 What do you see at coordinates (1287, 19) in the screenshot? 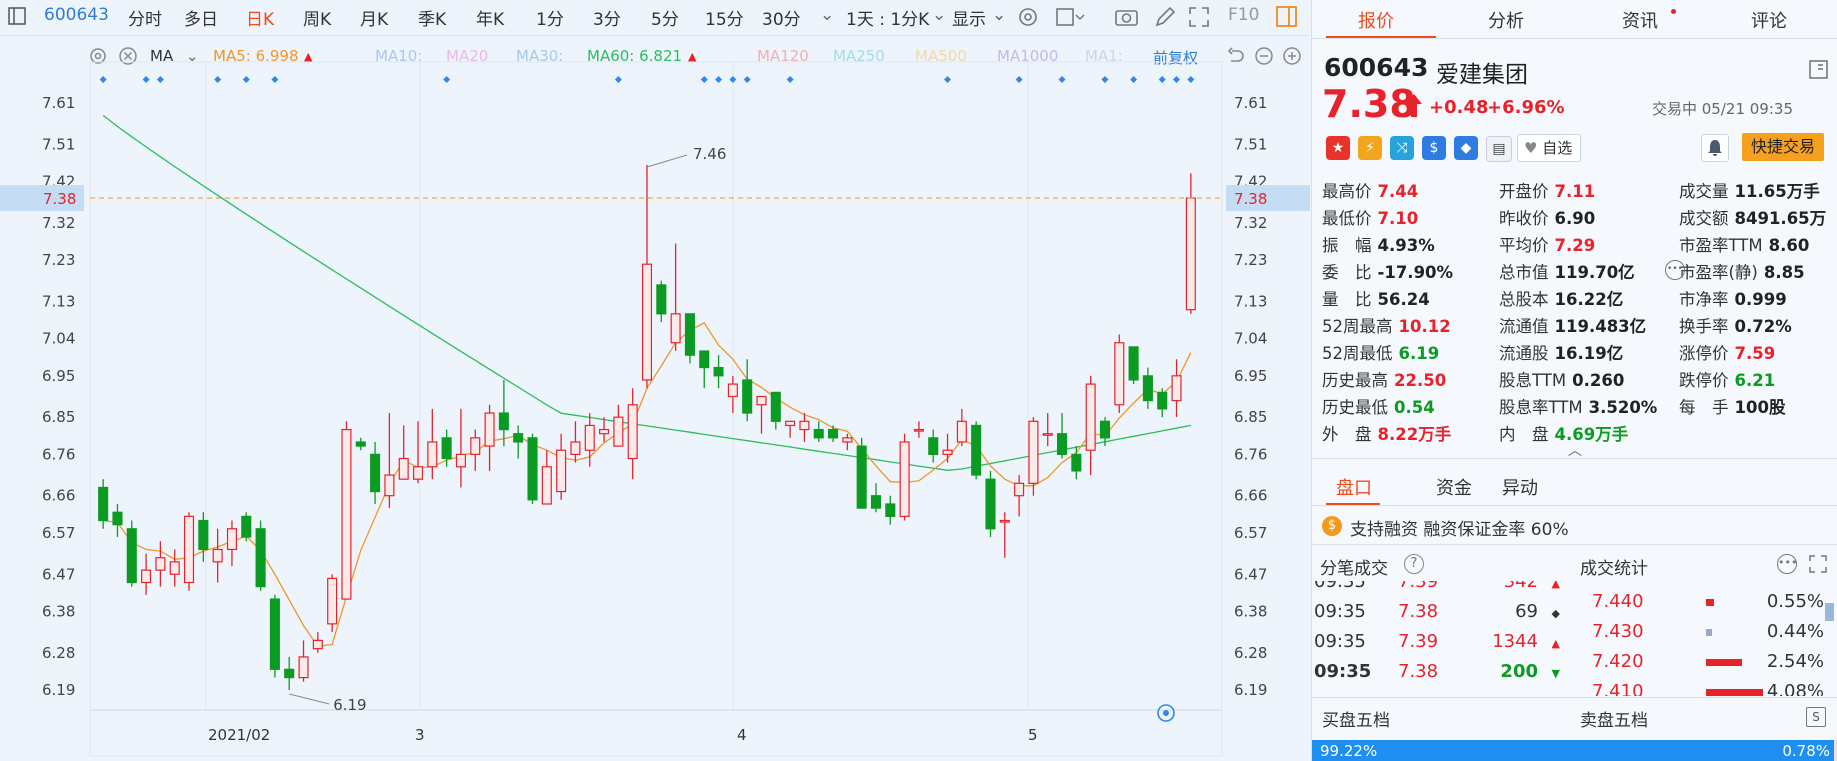
I see `panel-toggle-icon` at bounding box center [1287, 19].